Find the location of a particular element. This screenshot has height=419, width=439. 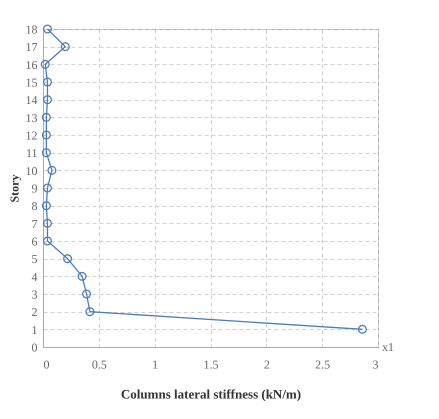

y-tick-label: 1 is located at coordinates (35, 329).